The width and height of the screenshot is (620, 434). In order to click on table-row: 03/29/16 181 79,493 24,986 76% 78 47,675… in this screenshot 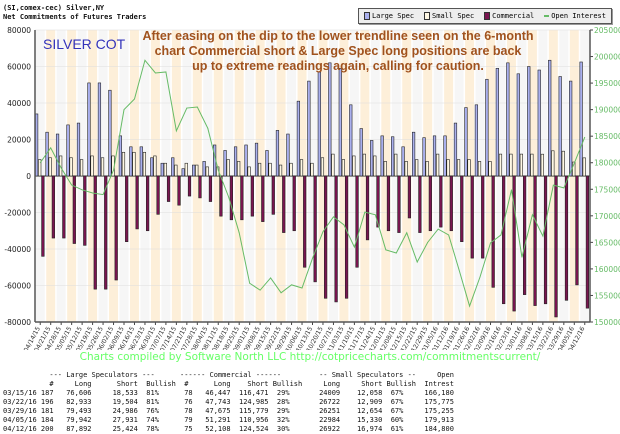, I will do `click(228, 411)`.